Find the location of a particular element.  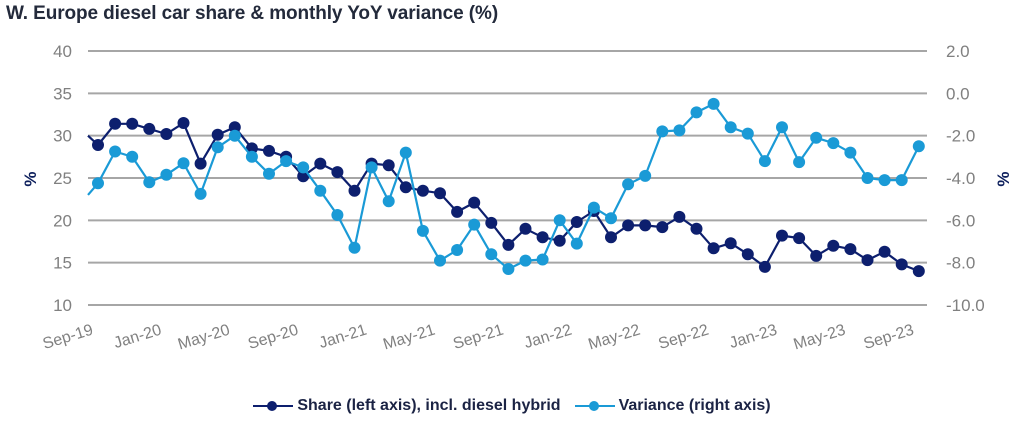

y-right-tick-label: -10.0 is located at coordinates (965, 305).